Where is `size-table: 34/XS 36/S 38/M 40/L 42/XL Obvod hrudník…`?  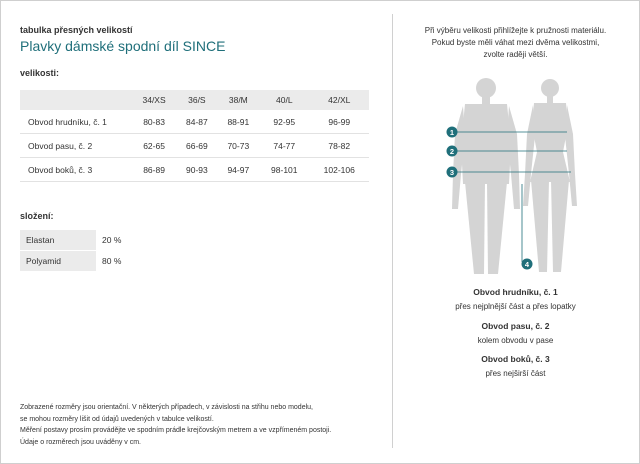 size-table: 34/XS 36/S 38/M 40/L 42/XL Obvod hrudník… is located at coordinates (194, 136).